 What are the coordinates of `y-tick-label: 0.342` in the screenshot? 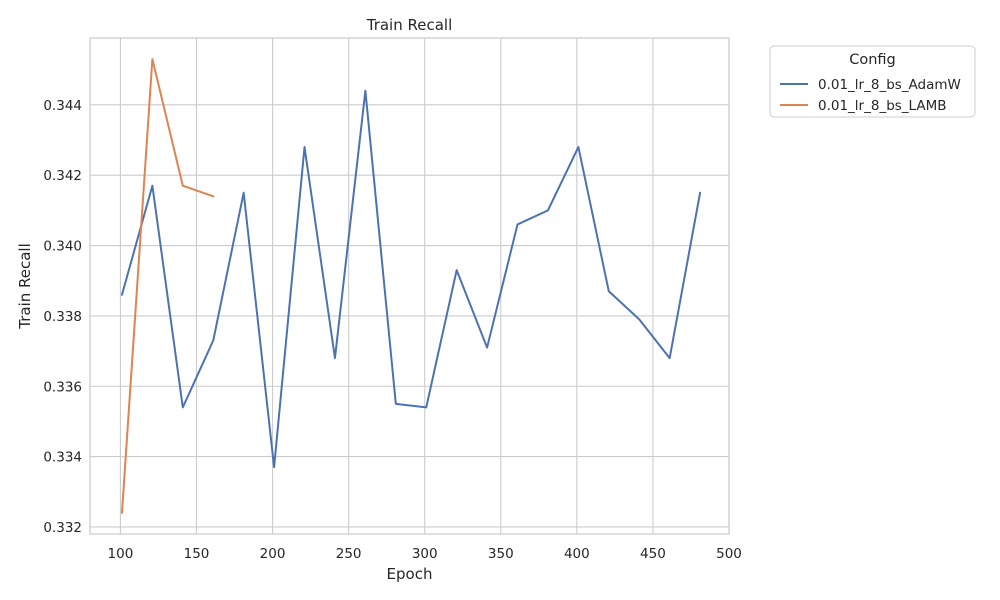 It's located at (62, 176).